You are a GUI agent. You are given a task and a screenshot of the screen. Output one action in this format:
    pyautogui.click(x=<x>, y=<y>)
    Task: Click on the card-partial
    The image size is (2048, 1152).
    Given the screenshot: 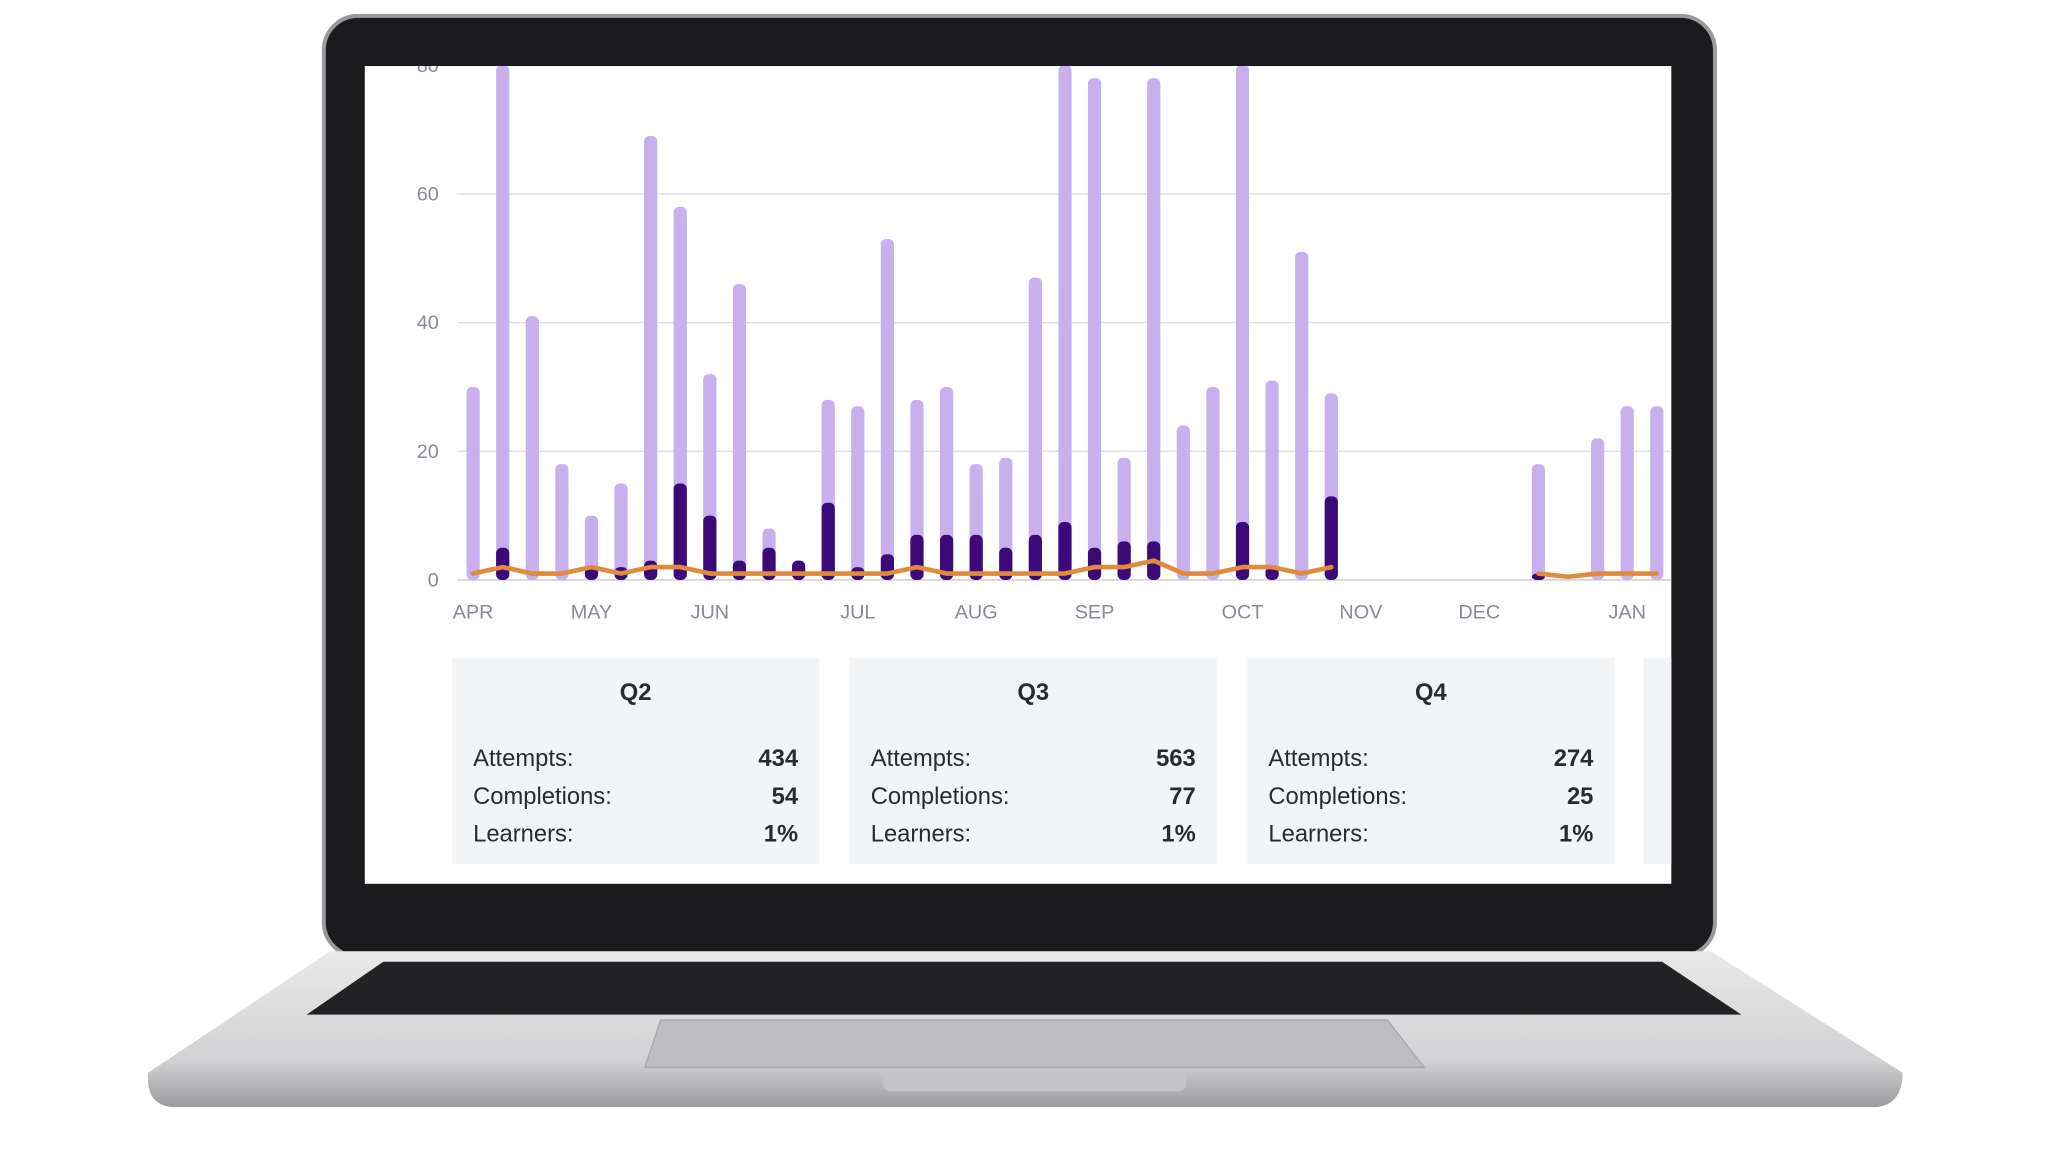 What is the action you would take?
    pyautogui.click(x=1657, y=760)
    